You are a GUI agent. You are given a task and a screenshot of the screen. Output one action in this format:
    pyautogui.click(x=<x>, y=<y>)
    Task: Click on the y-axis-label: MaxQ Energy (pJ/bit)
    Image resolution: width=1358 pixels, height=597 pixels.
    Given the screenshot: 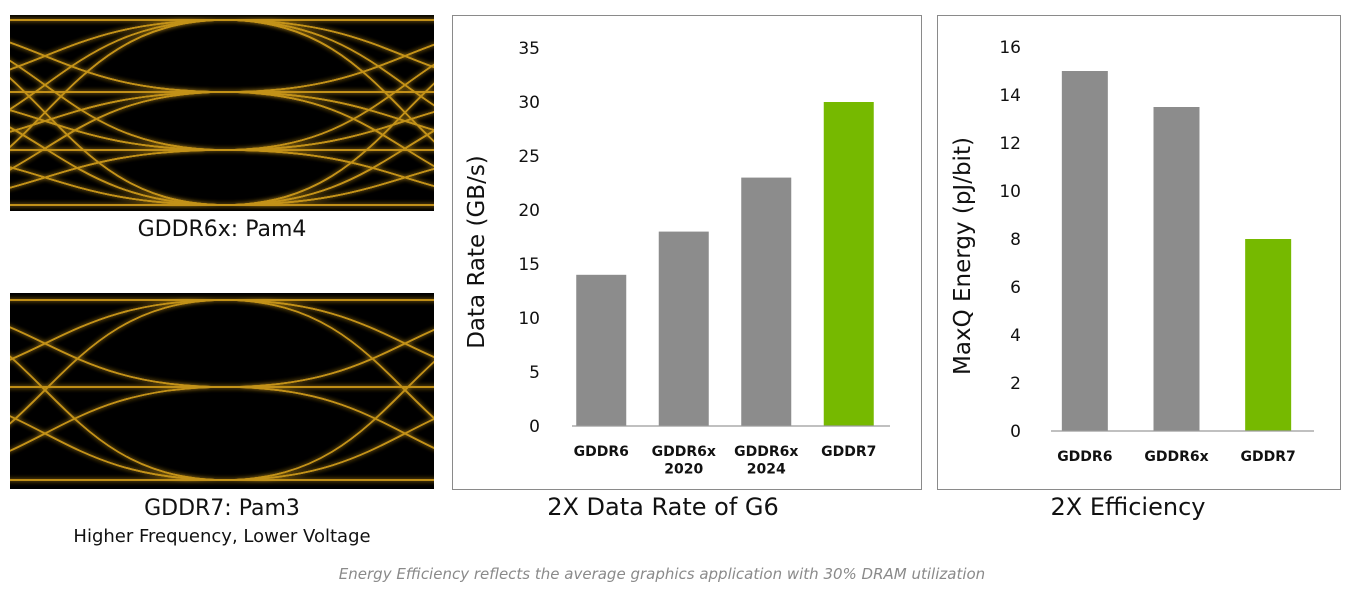 What is the action you would take?
    pyautogui.click(x=963, y=256)
    